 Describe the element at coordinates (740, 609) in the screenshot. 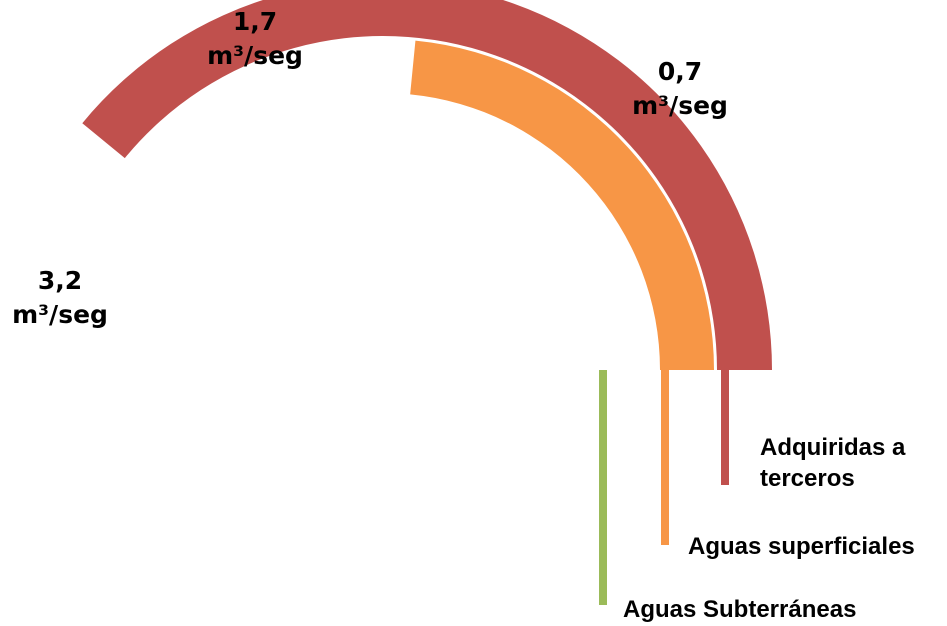

I see `series-label-aguas-subterraneas: Aguas Subterráneas` at that location.